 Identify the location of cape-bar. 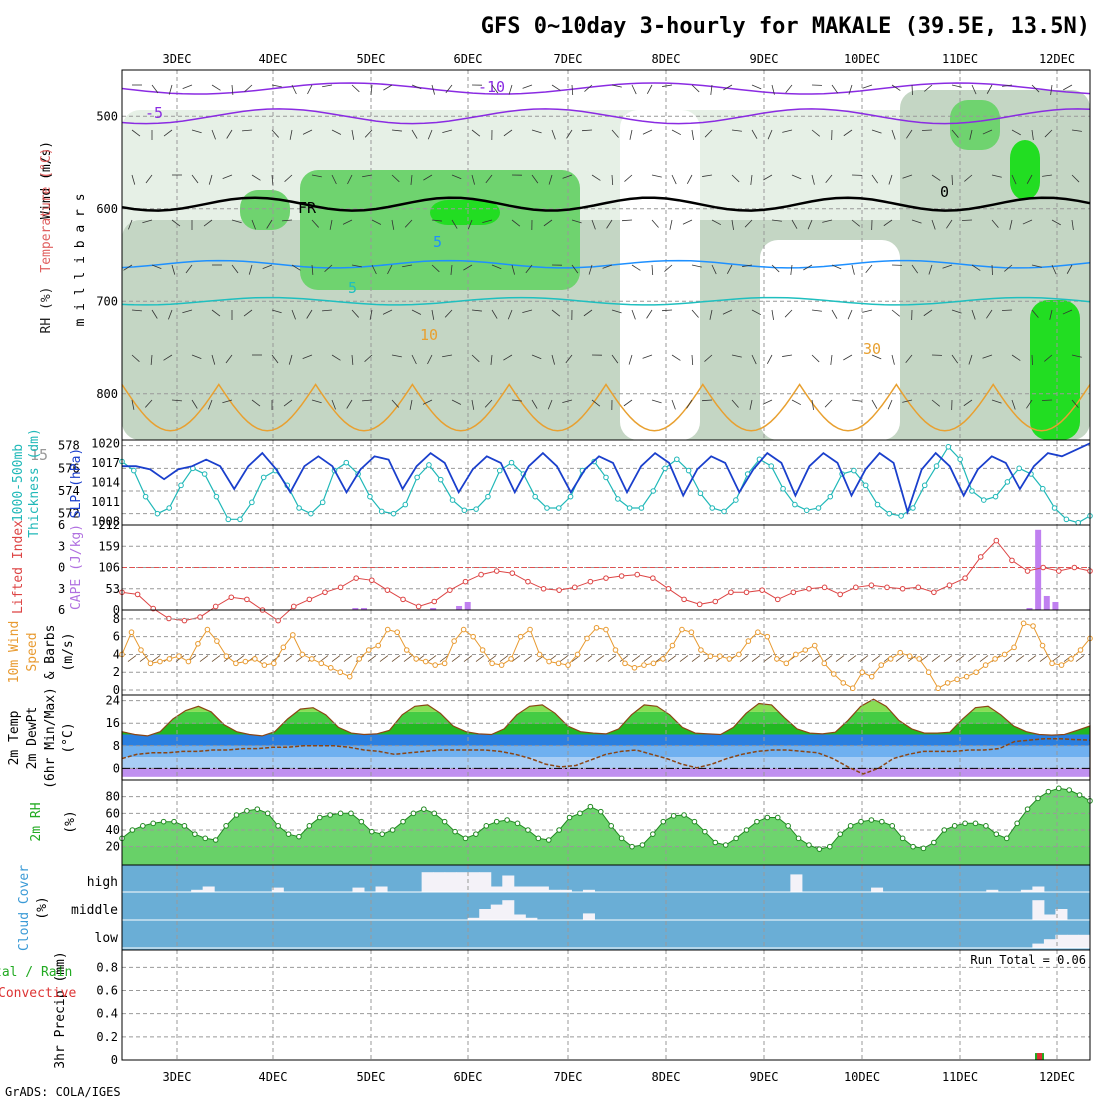
(1055, 606).